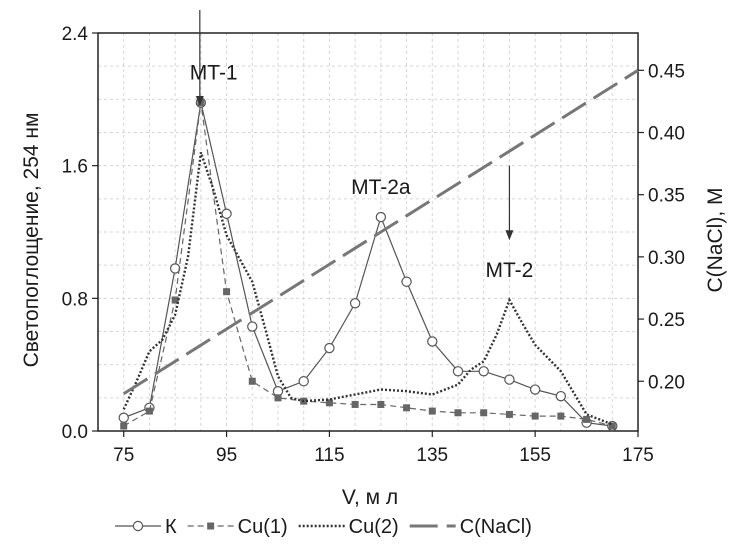 The width and height of the screenshot is (735, 547). I want to click on y-left-tick-label: 0.0, so click(75, 432).